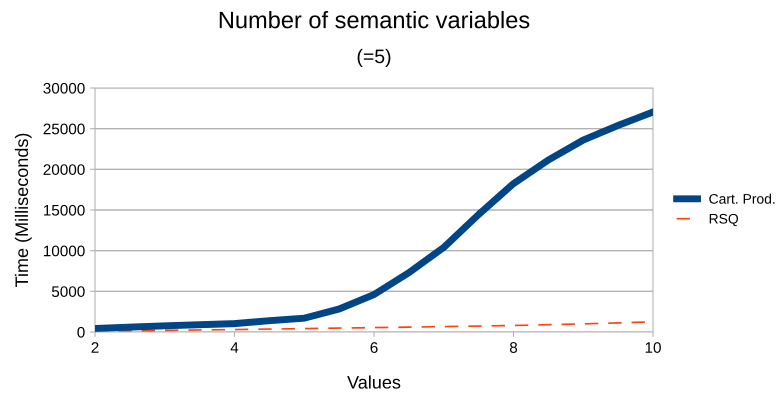  What do you see at coordinates (514, 347) in the screenshot?
I see `x-tick-label: 8` at bounding box center [514, 347].